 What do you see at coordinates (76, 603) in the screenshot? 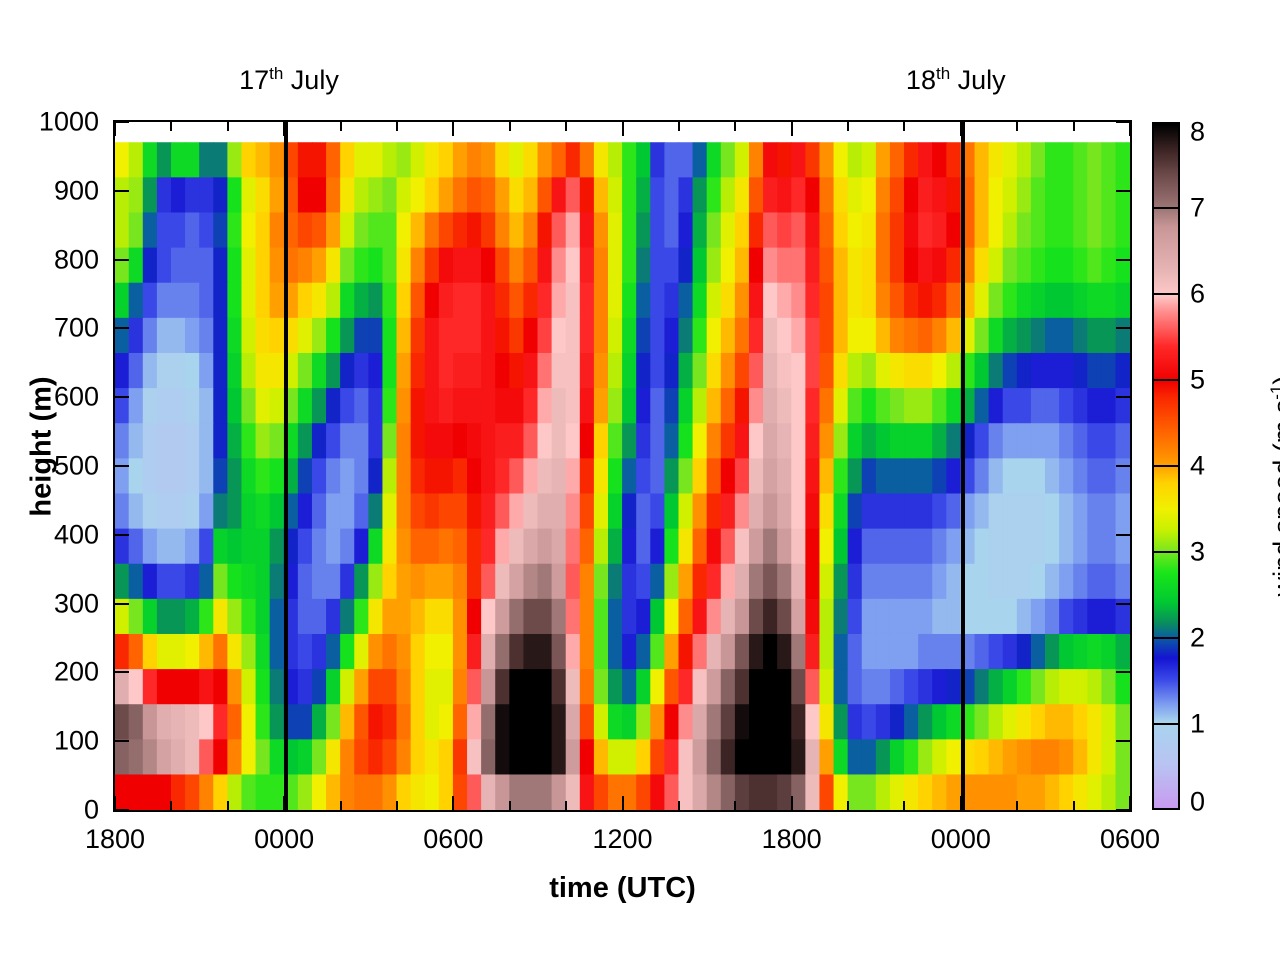
I see `y-tick-label: 300` at bounding box center [76, 603].